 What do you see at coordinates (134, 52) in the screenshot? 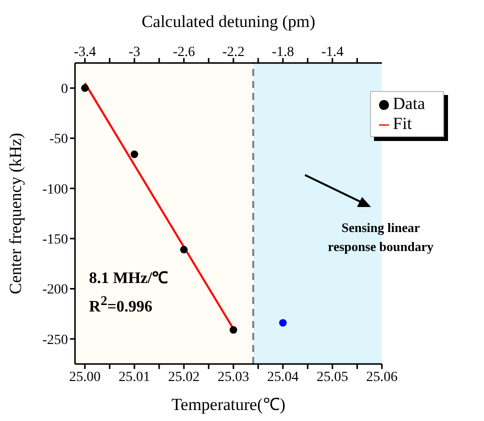
I see `x2-tick-label: -3` at bounding box center [134, 52].